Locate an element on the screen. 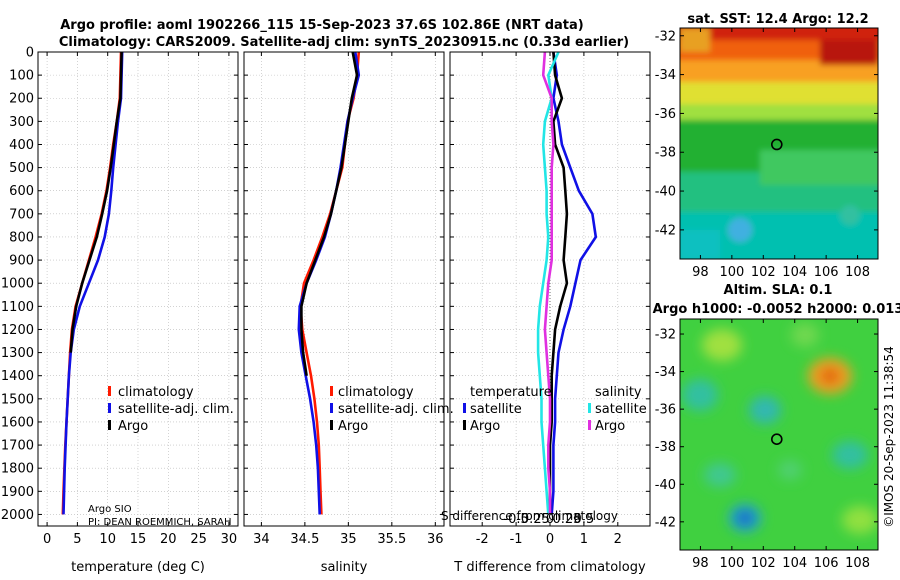 This screenshot has width=900, height=580. y-tick-label: 1200 is located at coordinates (17, 330).